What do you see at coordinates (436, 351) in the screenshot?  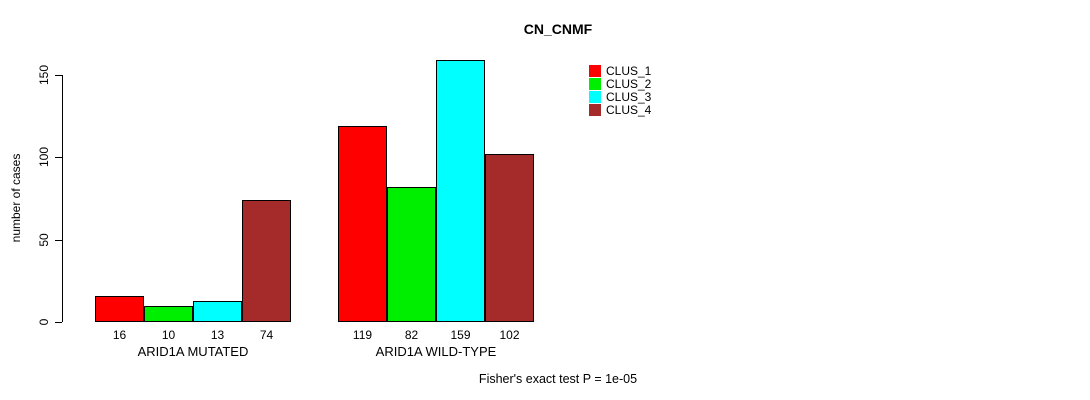 I see `category-label: ARID1A WILD-TYPE` at bounding box center [436, 351].